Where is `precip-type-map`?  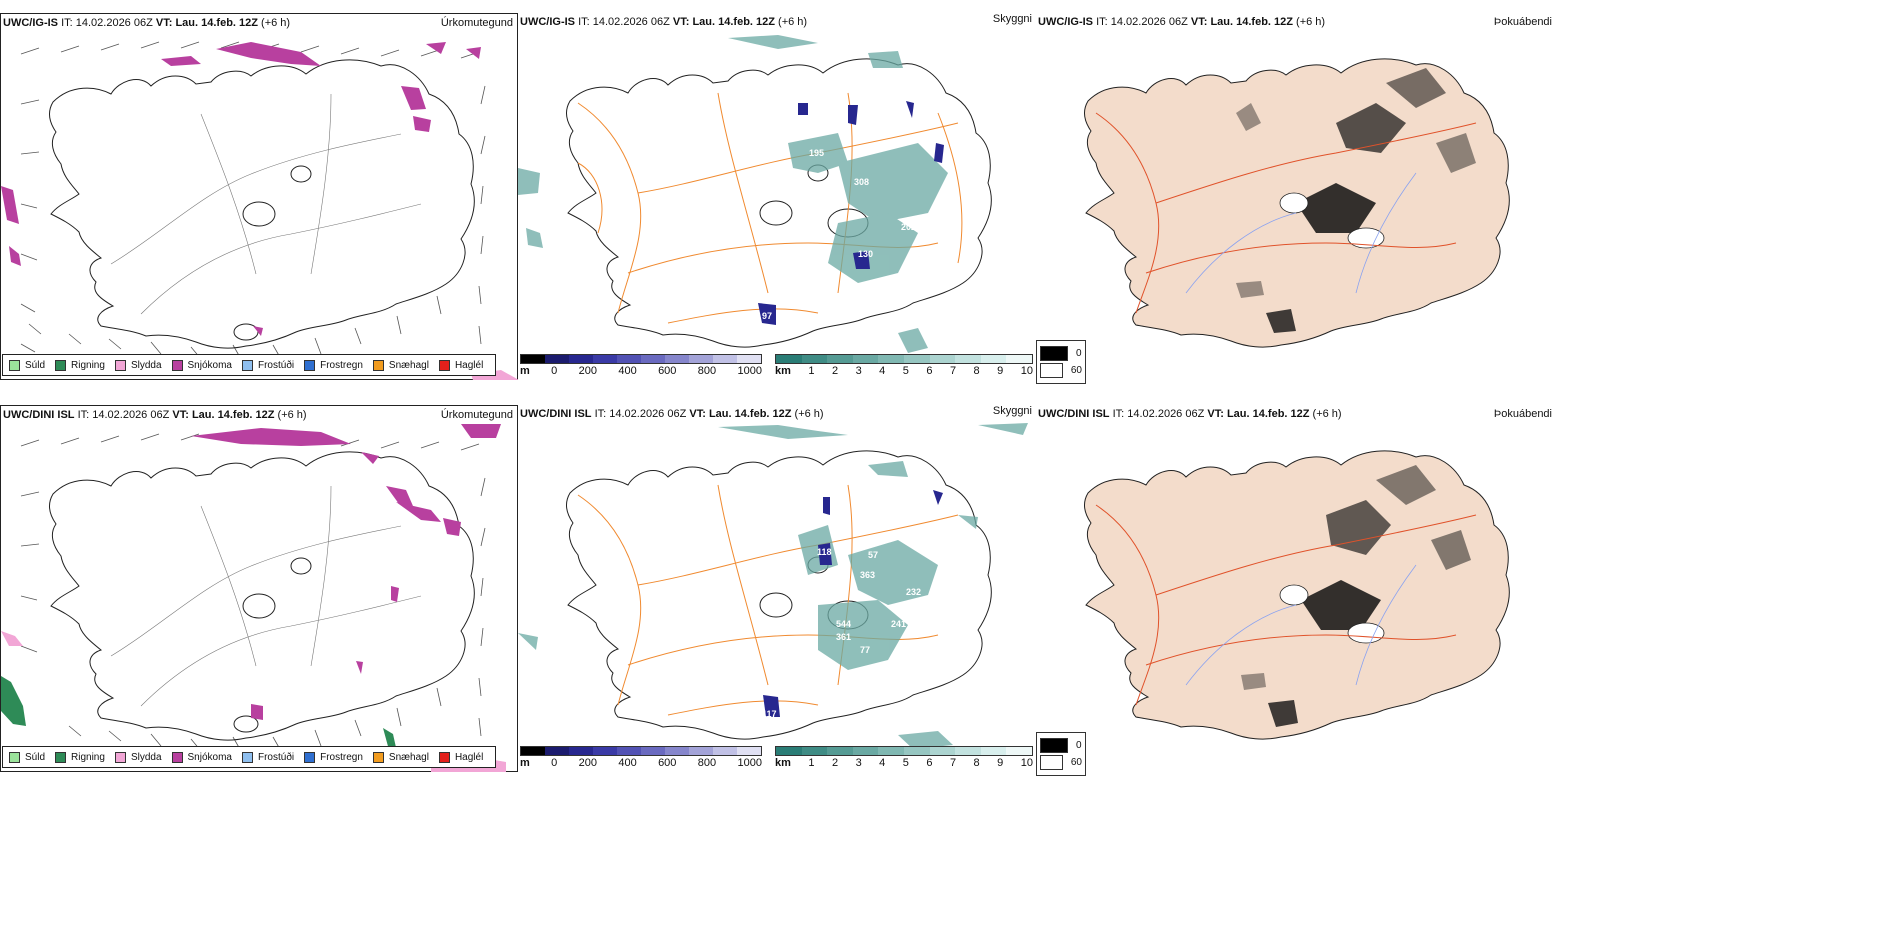 precip-type-map is located at coordinates (253, 598).